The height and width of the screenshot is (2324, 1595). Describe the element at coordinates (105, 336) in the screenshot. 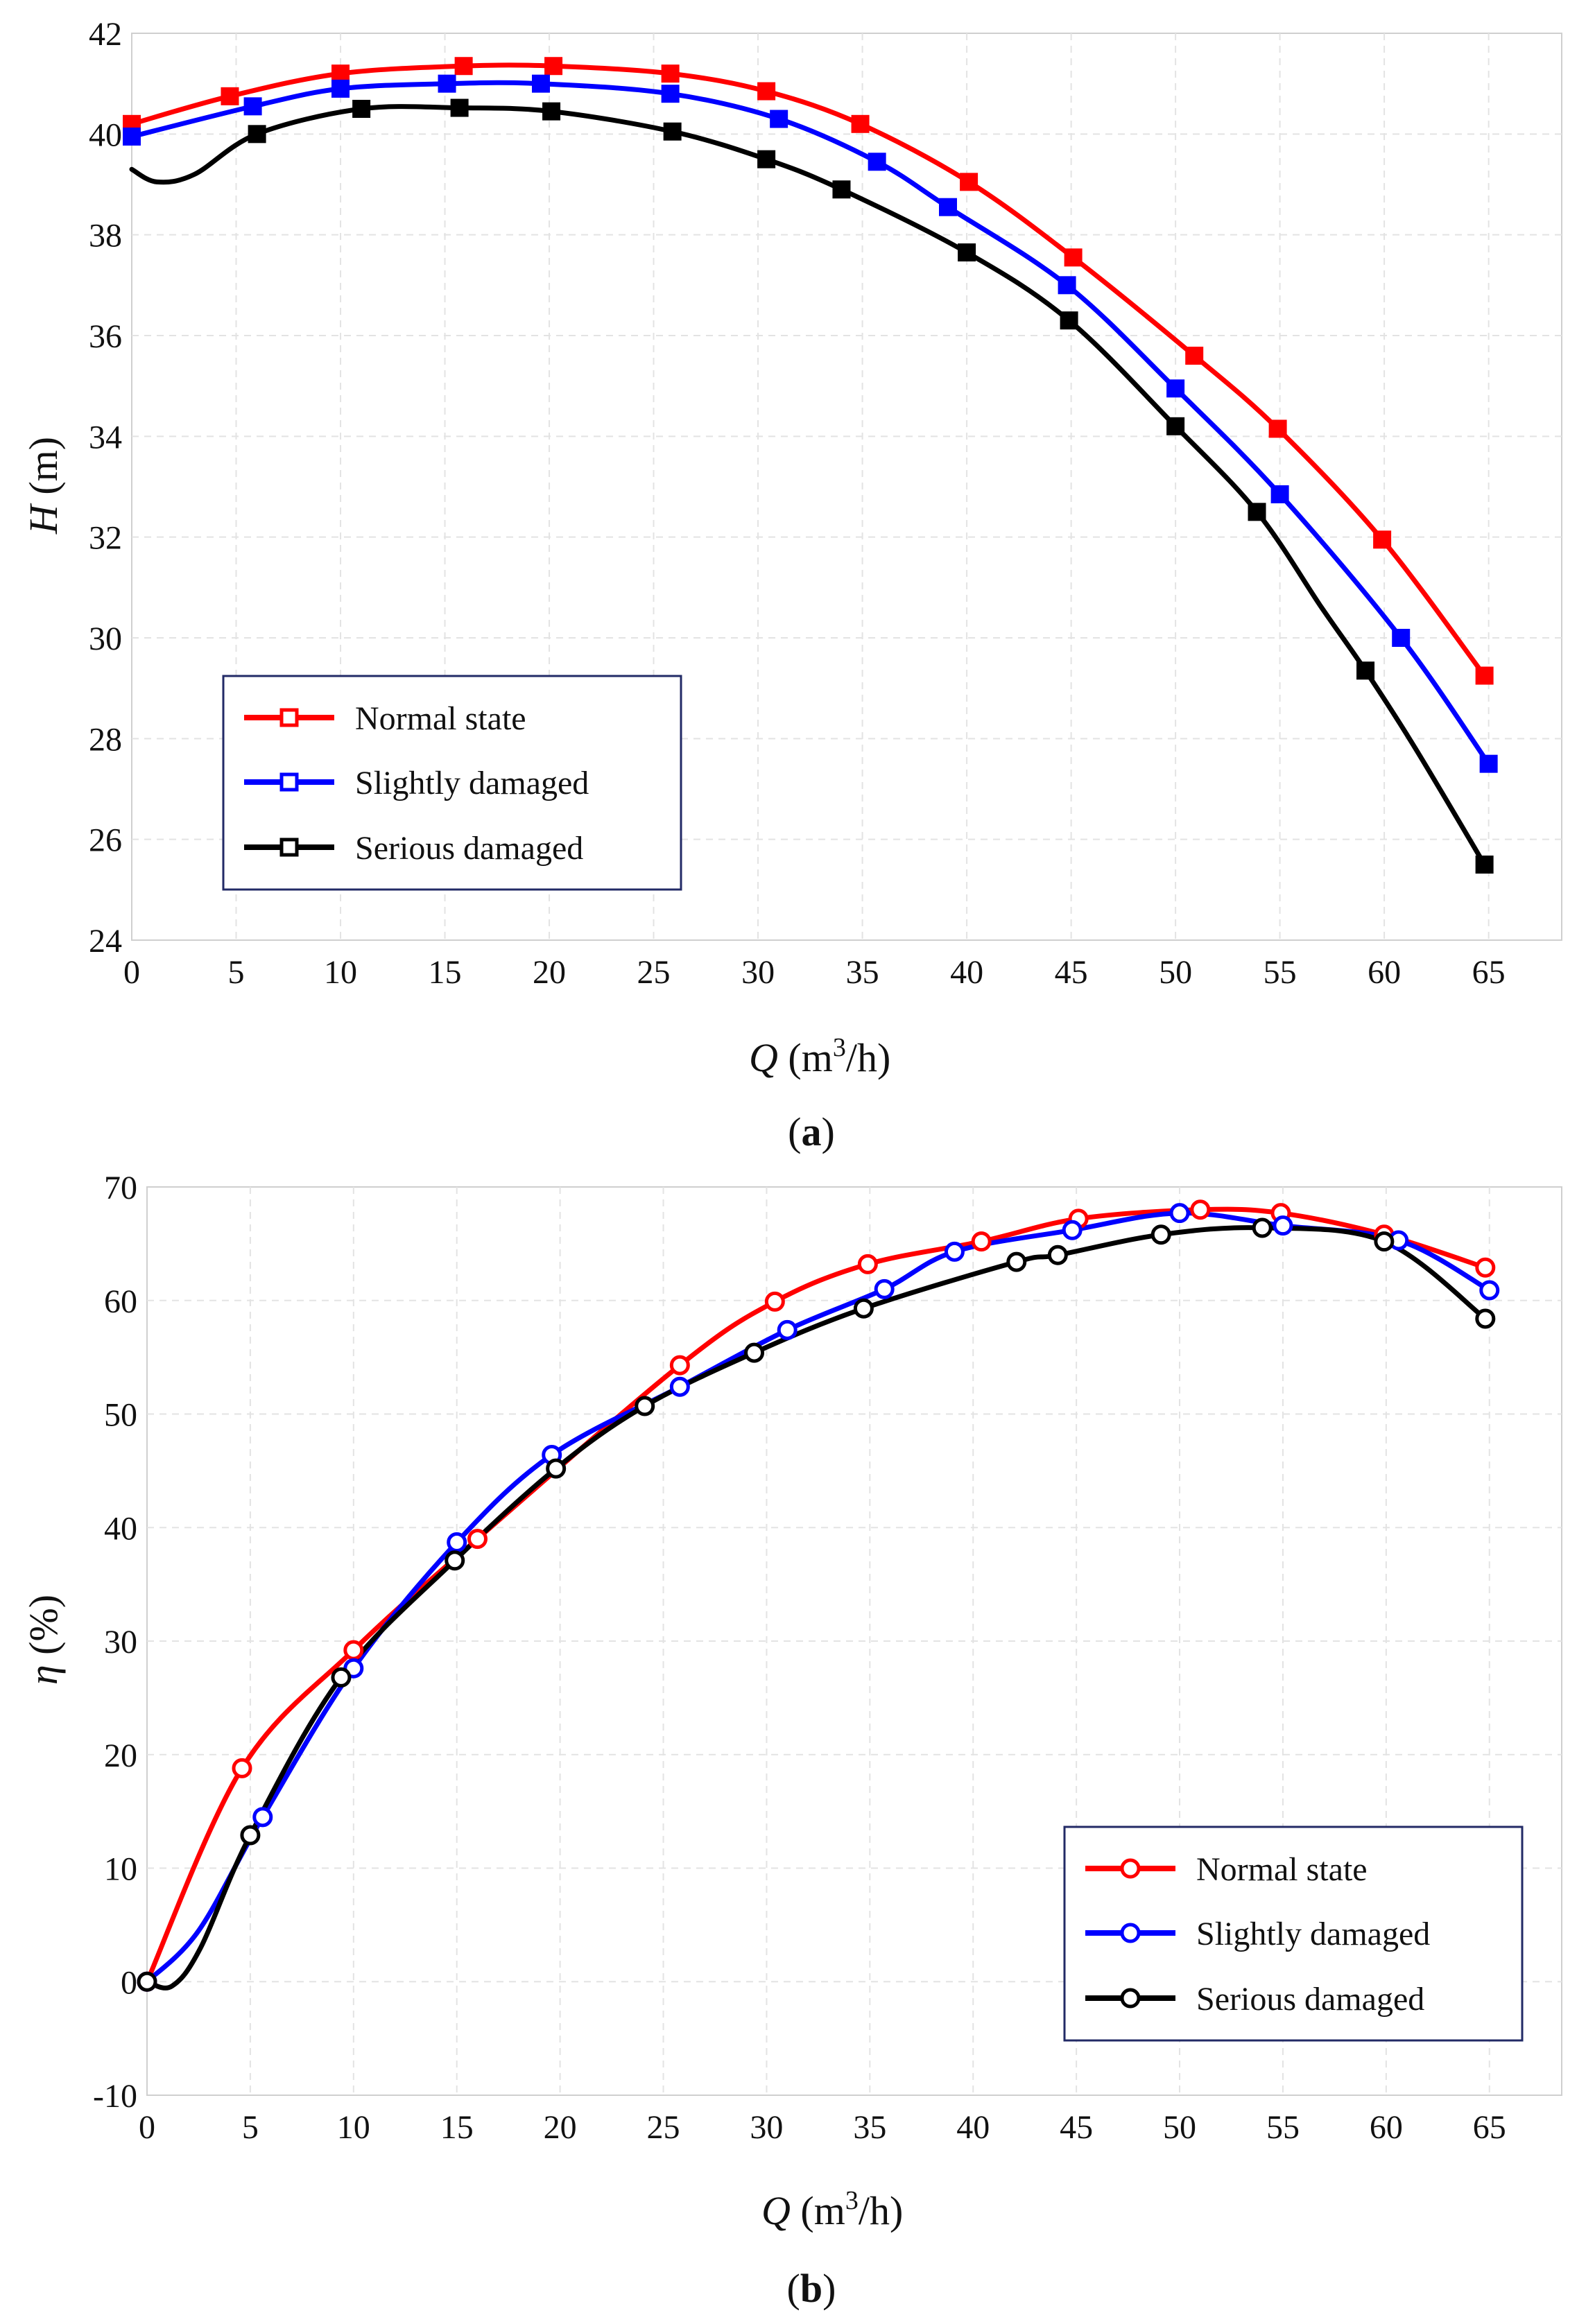

I see `y-tick-label: 36` at that location.